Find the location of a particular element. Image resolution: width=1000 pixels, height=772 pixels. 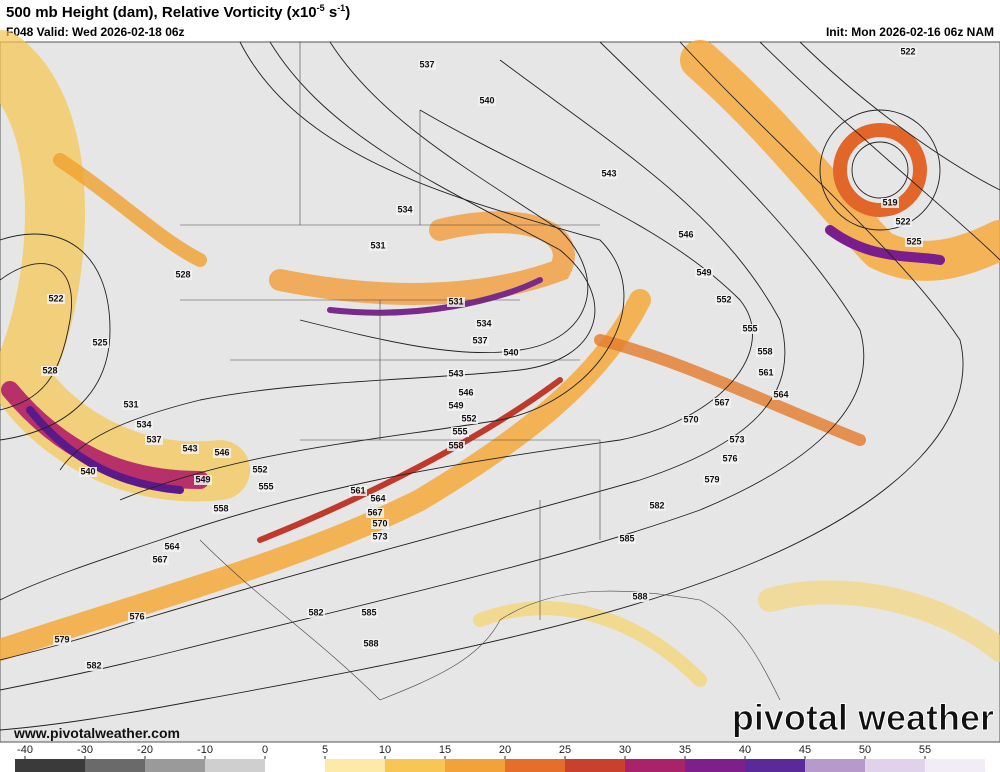

colorbar: -40 -30 -20 -10 0 5 10 15 20 25 30 35 40 45 50 55 is located at coordinates (507, 758).